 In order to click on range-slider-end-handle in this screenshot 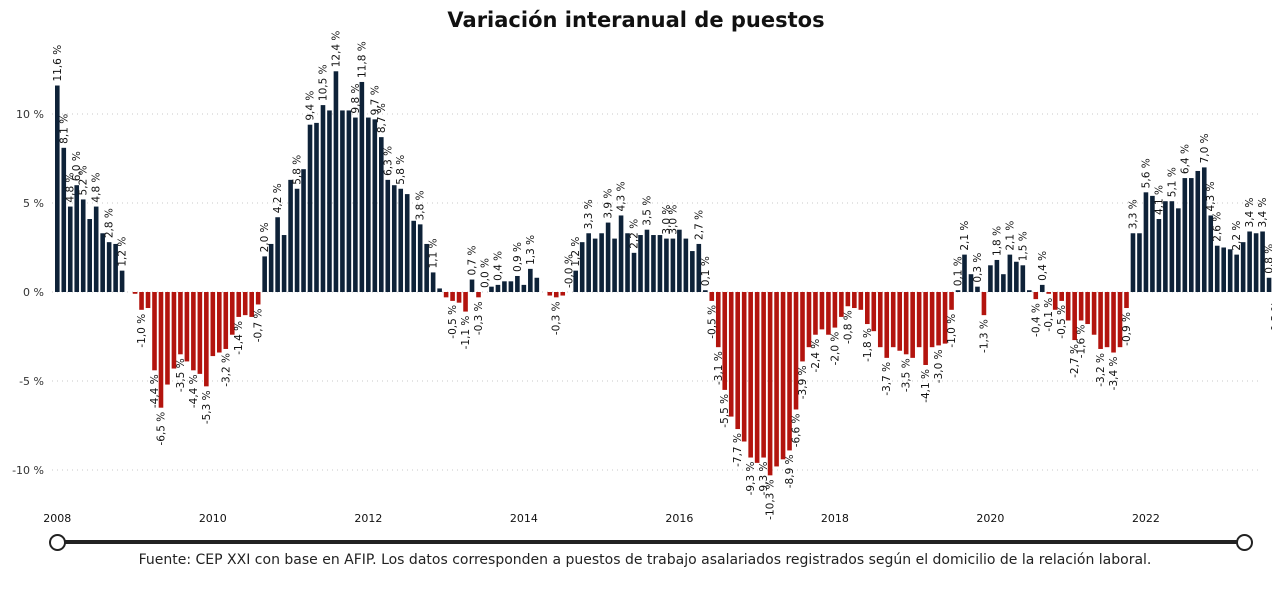, I will do `click(1244, 542)`.